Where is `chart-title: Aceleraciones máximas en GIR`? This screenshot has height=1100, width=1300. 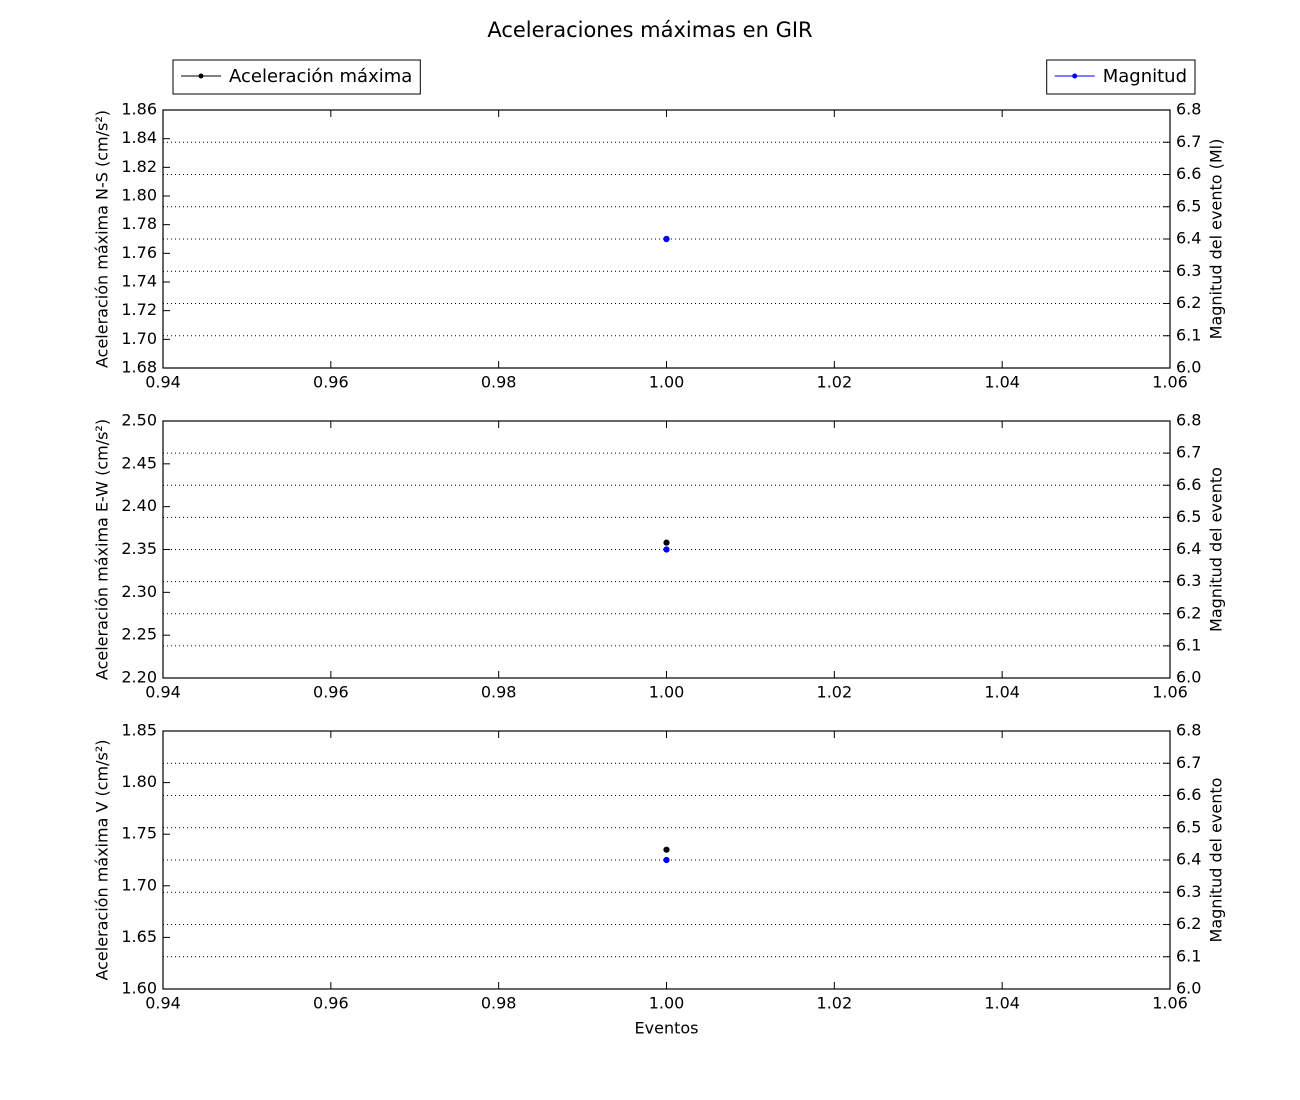
chart-title: Aceleraciones máximas en GIR is located at coordinates (649, 30).